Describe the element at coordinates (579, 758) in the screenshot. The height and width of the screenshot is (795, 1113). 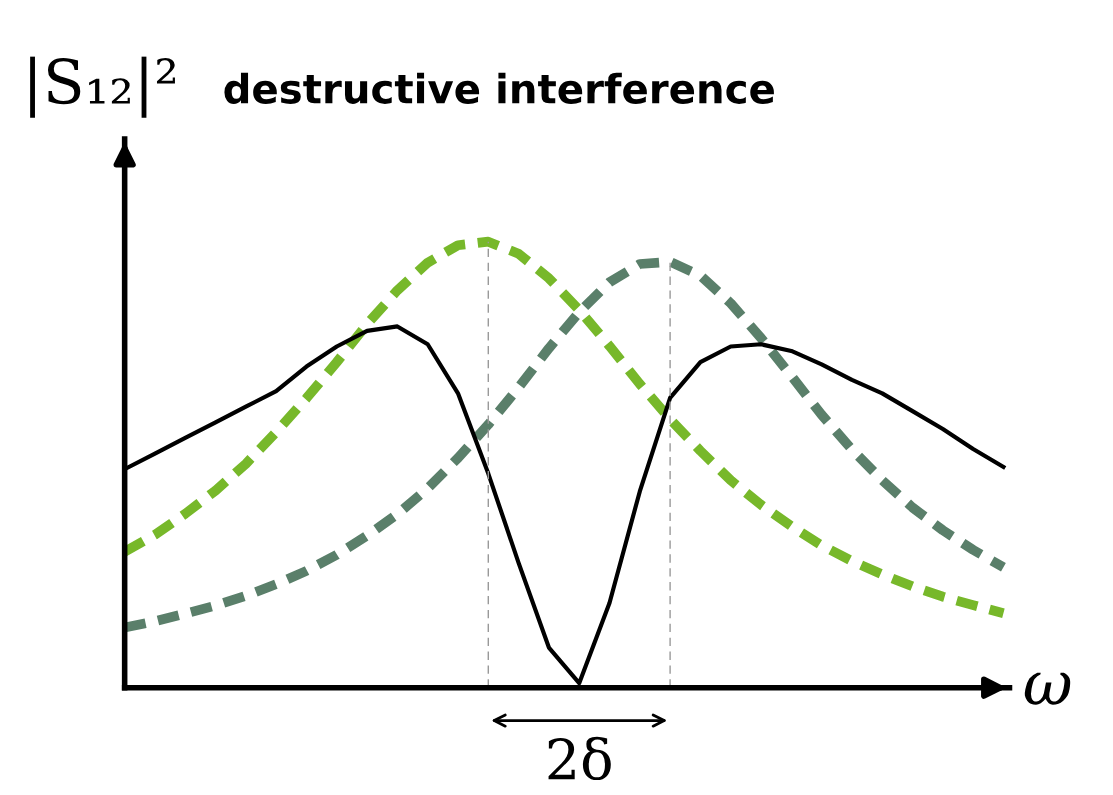
I see `text: 2δ` at that location.